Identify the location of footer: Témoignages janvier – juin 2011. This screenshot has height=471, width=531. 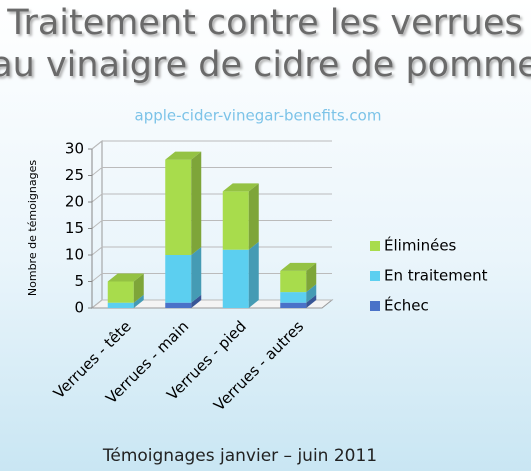
(239, 456).